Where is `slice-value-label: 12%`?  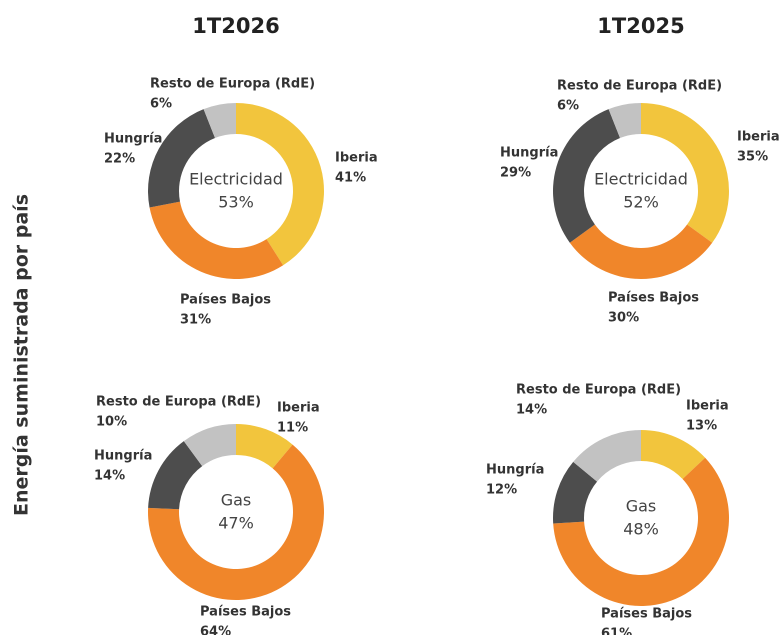
slice-value-label: 12% is located at coordinates (501, 490).